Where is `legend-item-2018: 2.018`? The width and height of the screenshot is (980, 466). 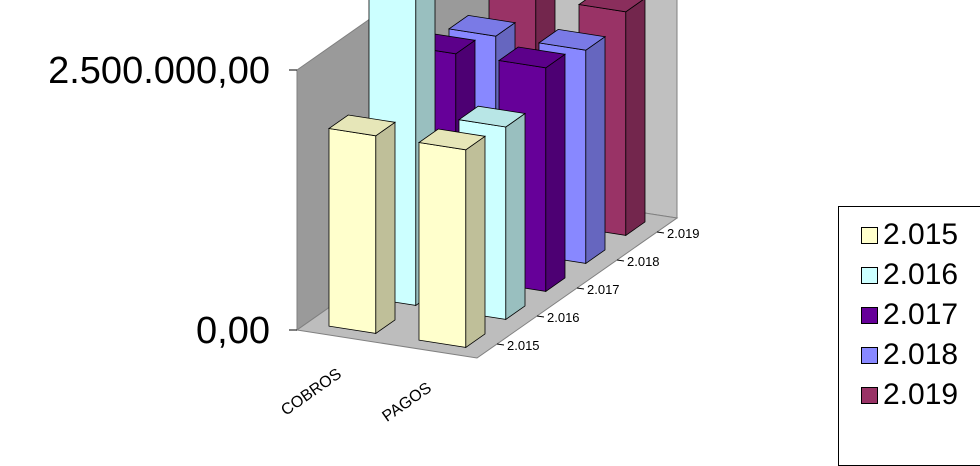 legend-item-2018: 2.018 is located at coordinates (909, 355).